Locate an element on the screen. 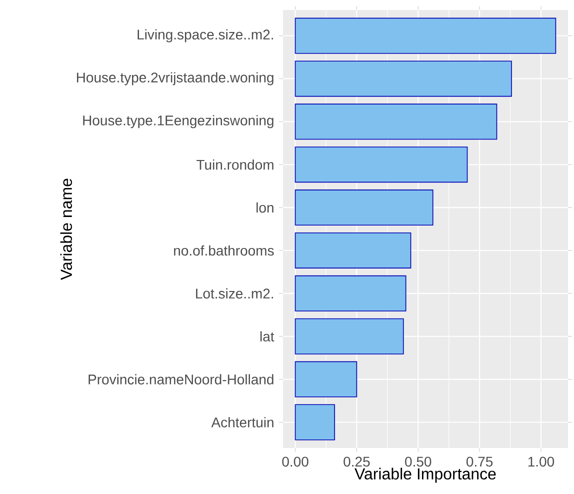 The image size is (574, 494). x-tick-label: 0.50 is located at coordinates (418, 461).